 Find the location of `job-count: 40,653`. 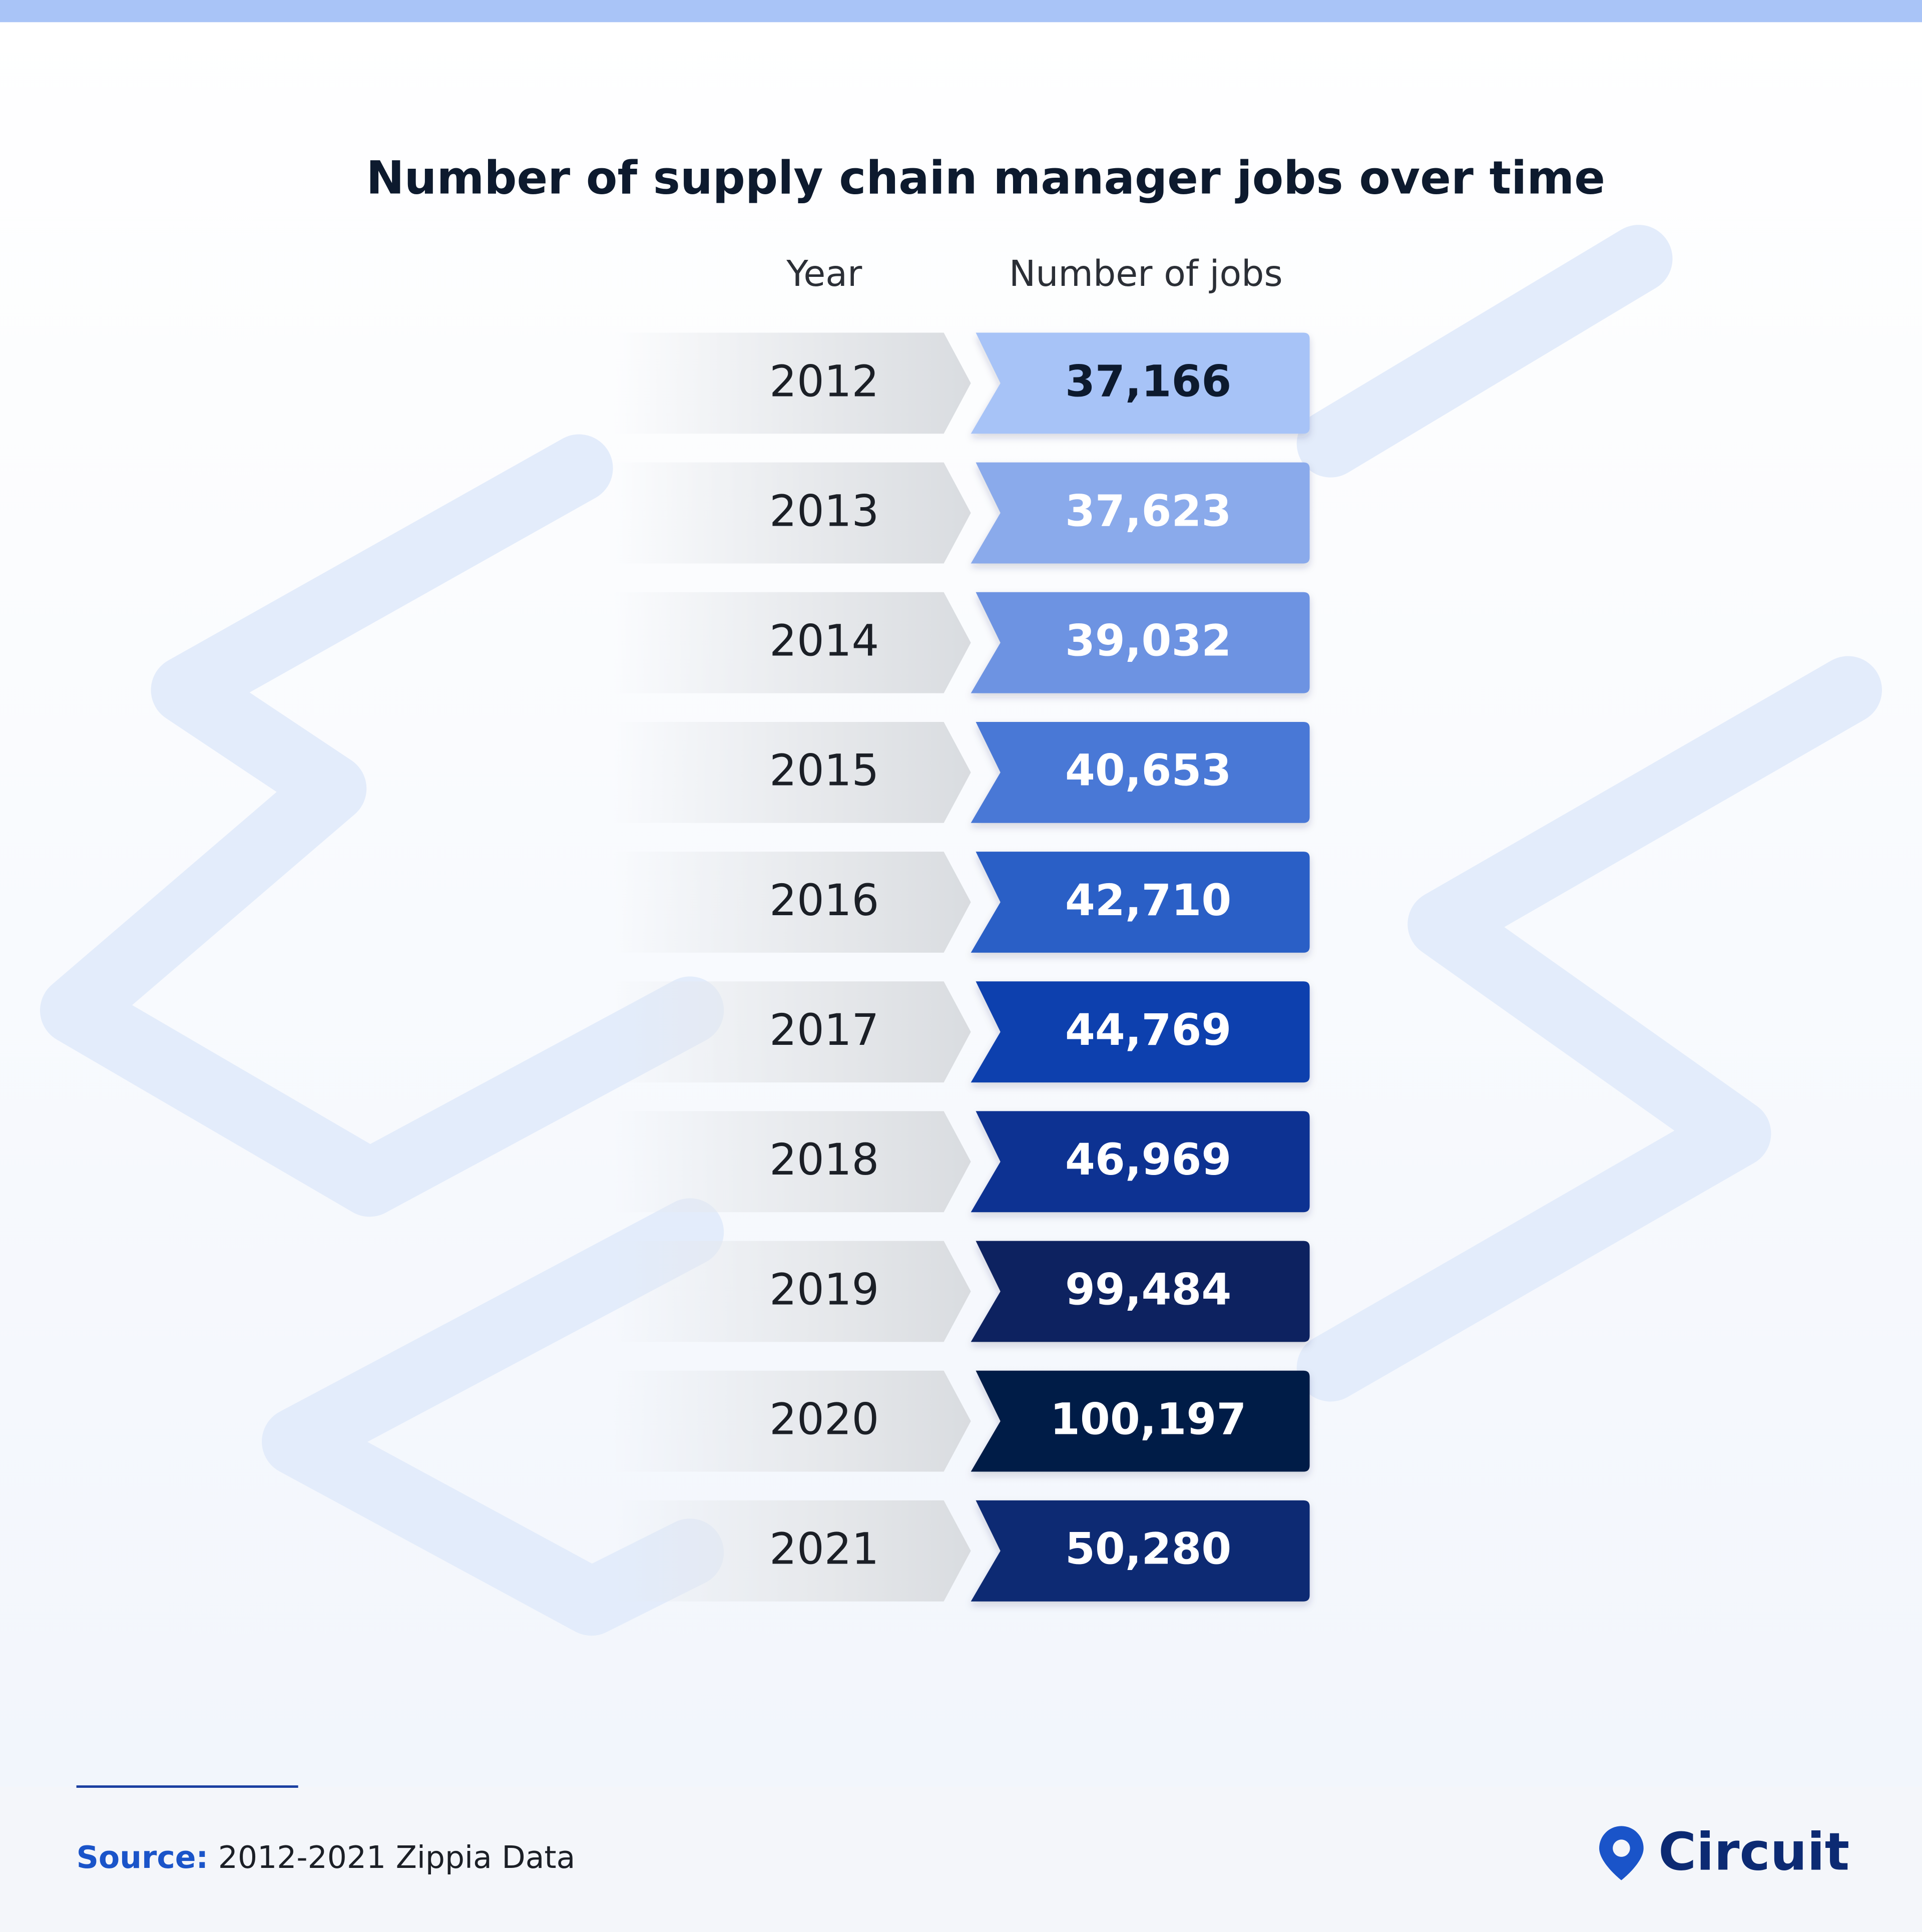

job-count: 40,653 is located at coordinates (1148, 771).